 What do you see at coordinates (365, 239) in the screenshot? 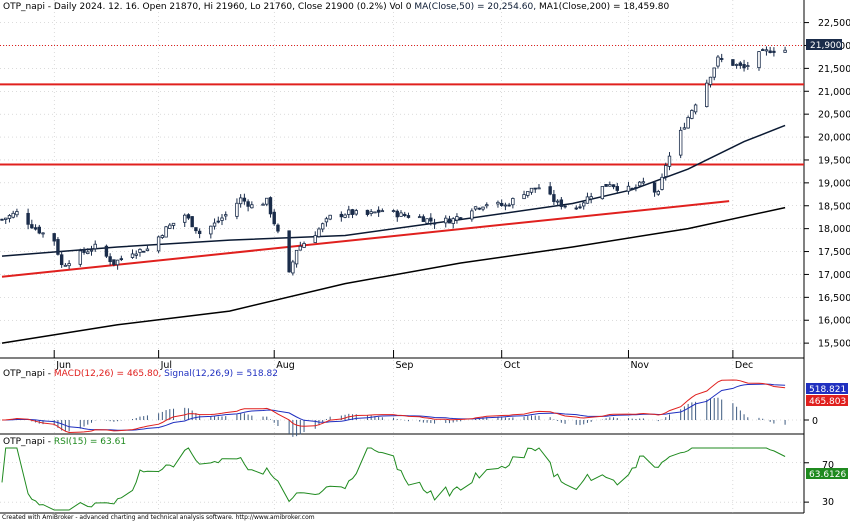
I see `trend-line` at bounding box center [365, 239].